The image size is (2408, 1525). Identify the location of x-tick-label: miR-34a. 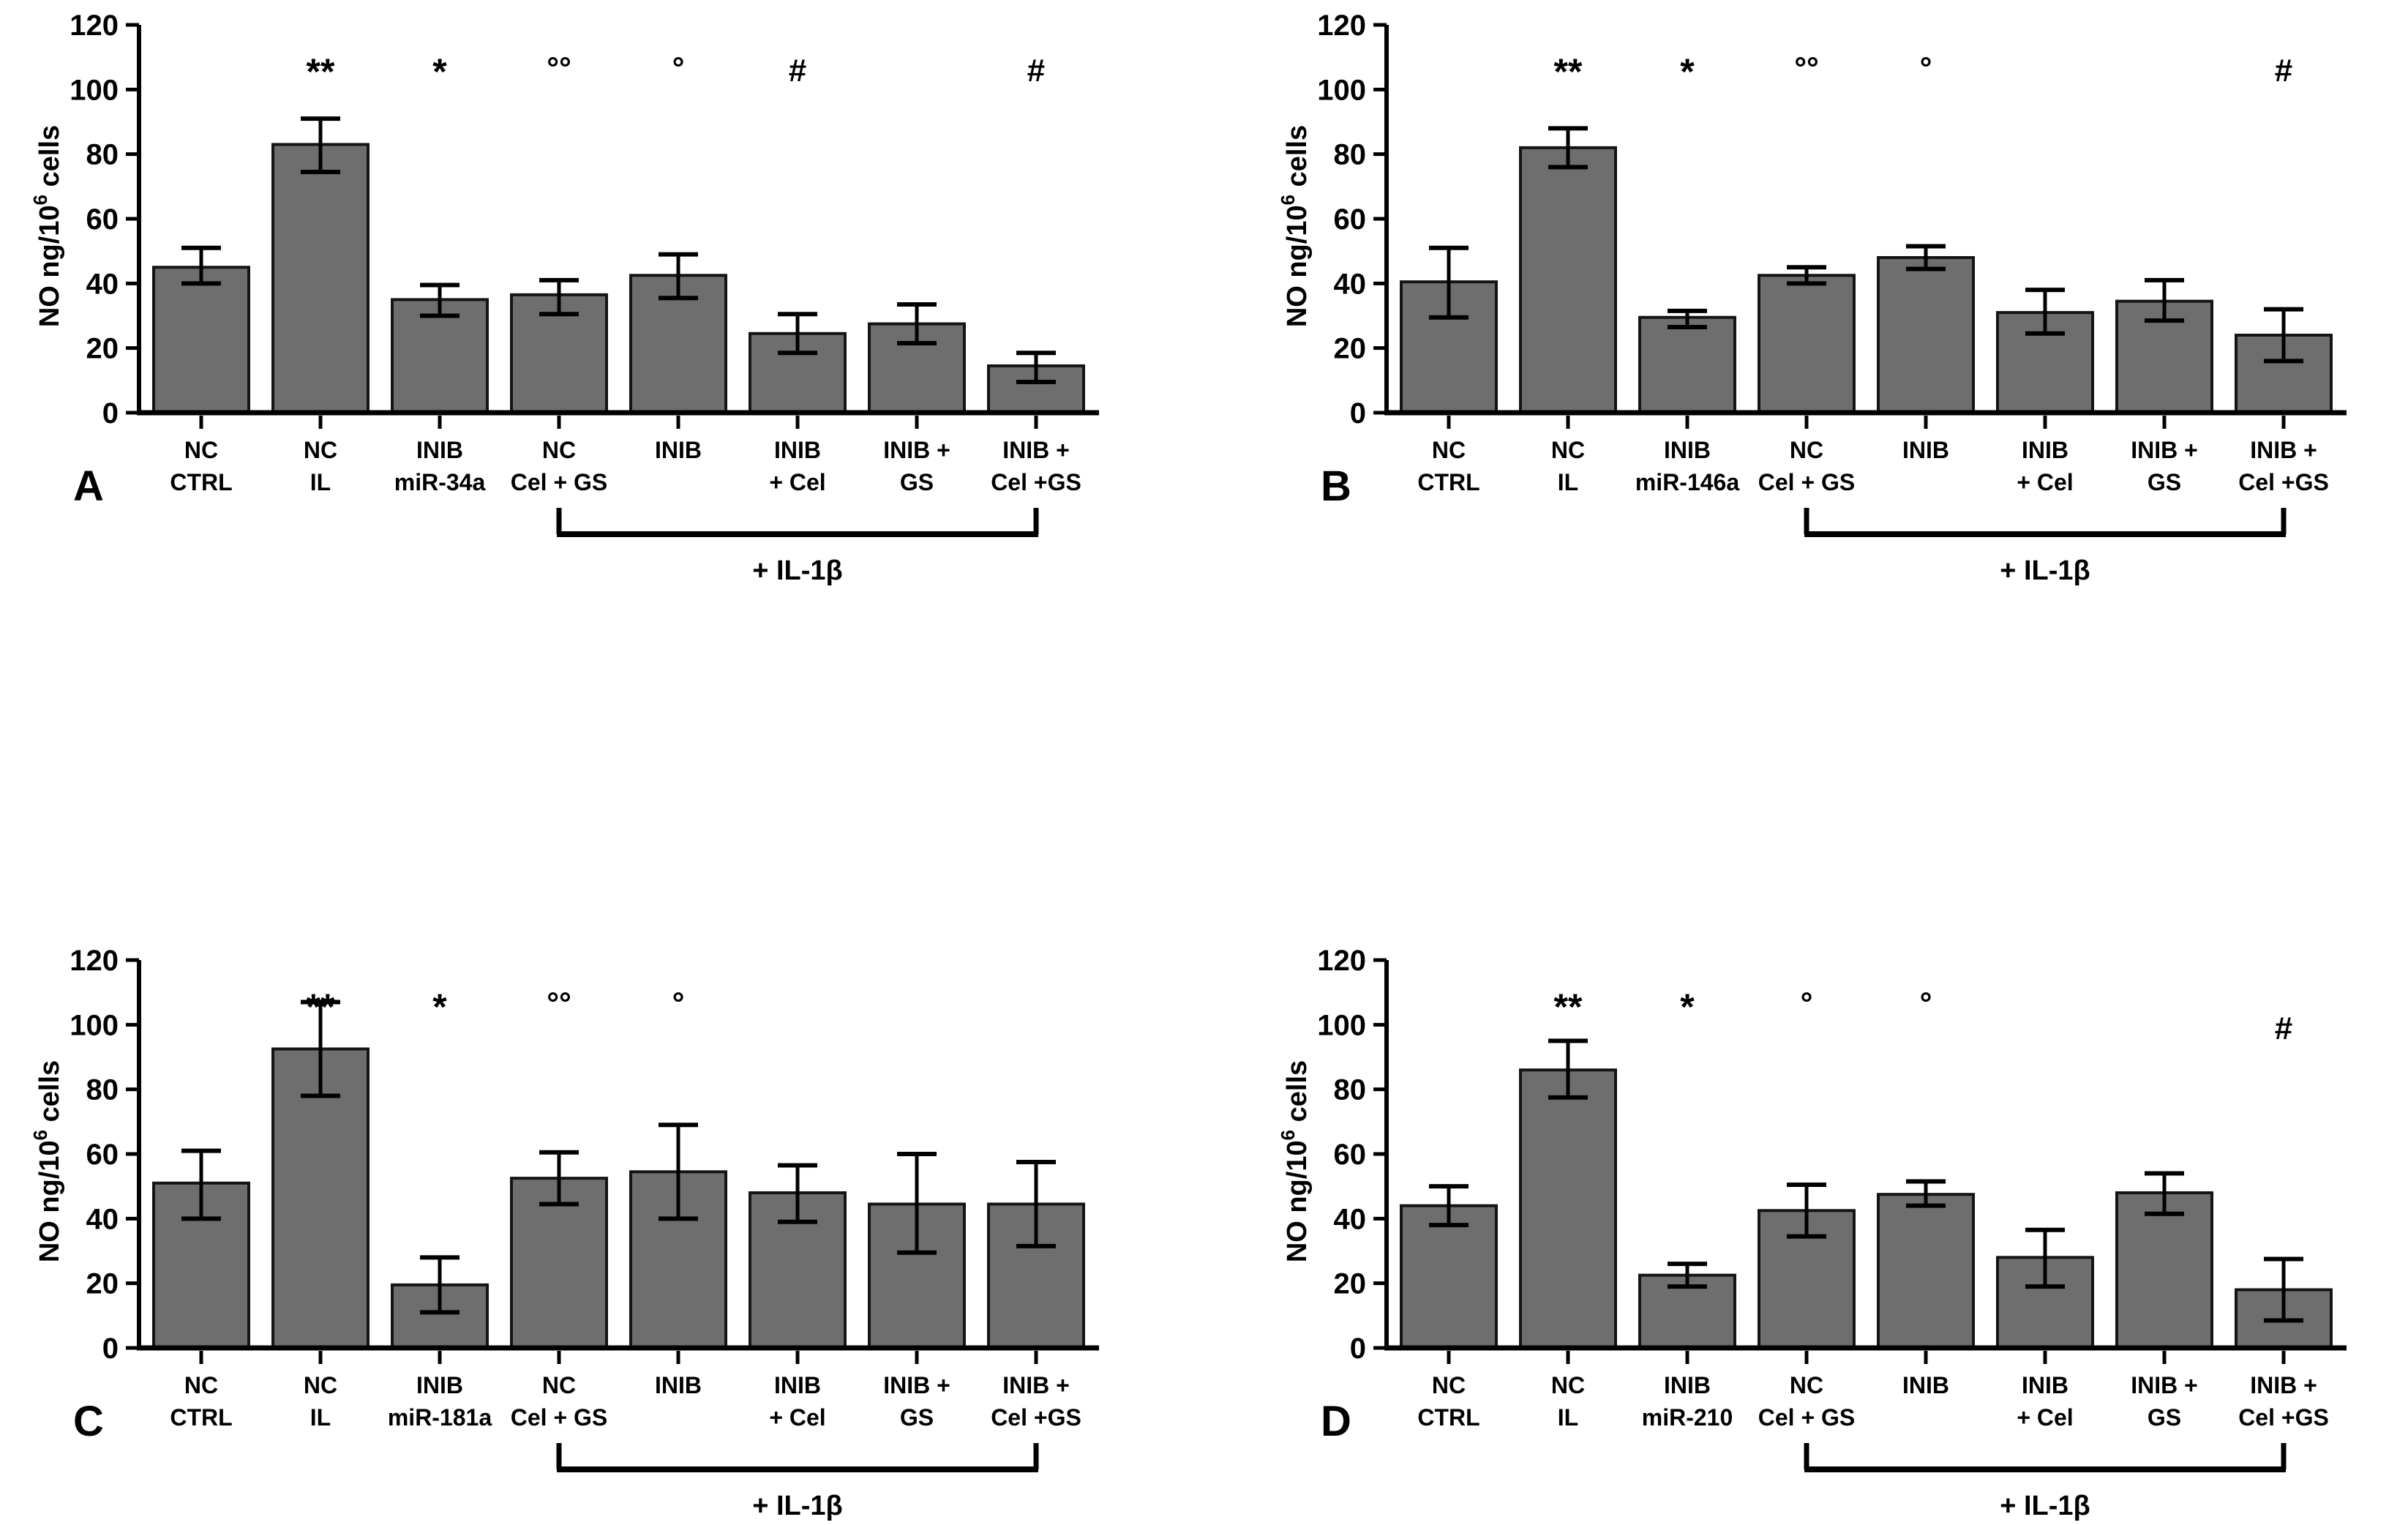
(440, 482).